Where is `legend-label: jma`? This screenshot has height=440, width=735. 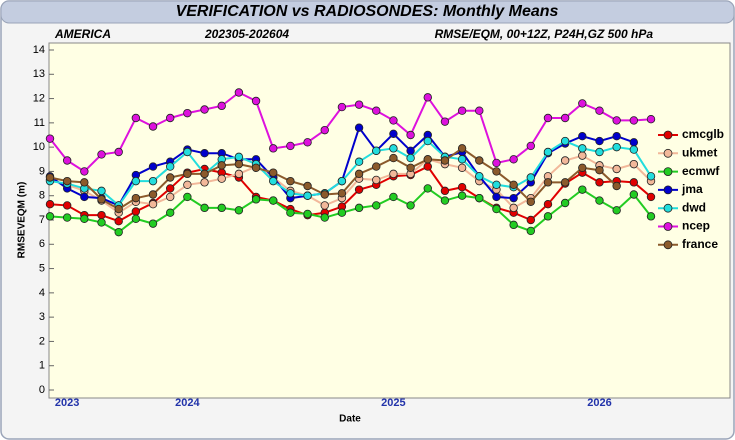 legend-label: jma is located at coordinates (692, 189).